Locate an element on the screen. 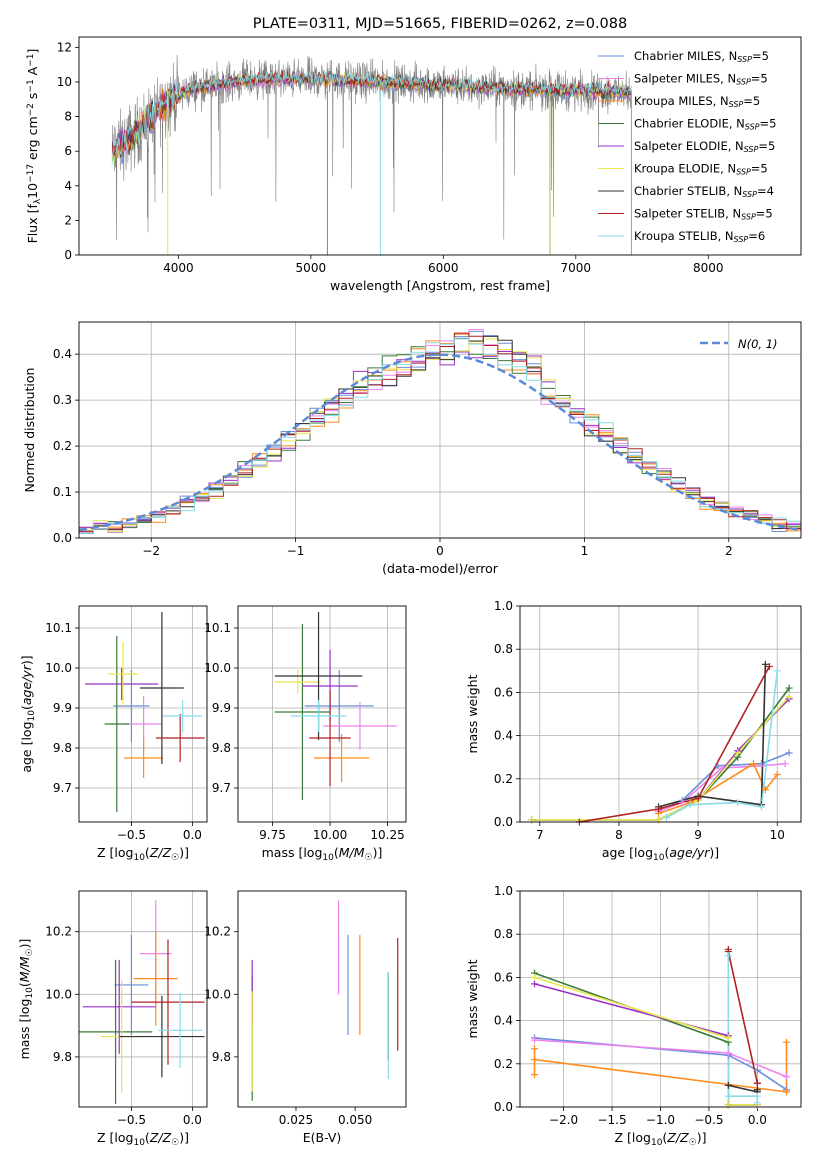 The image size is (819, 1170). x-tick-label: 4000 is located at coordinates (178, 268).